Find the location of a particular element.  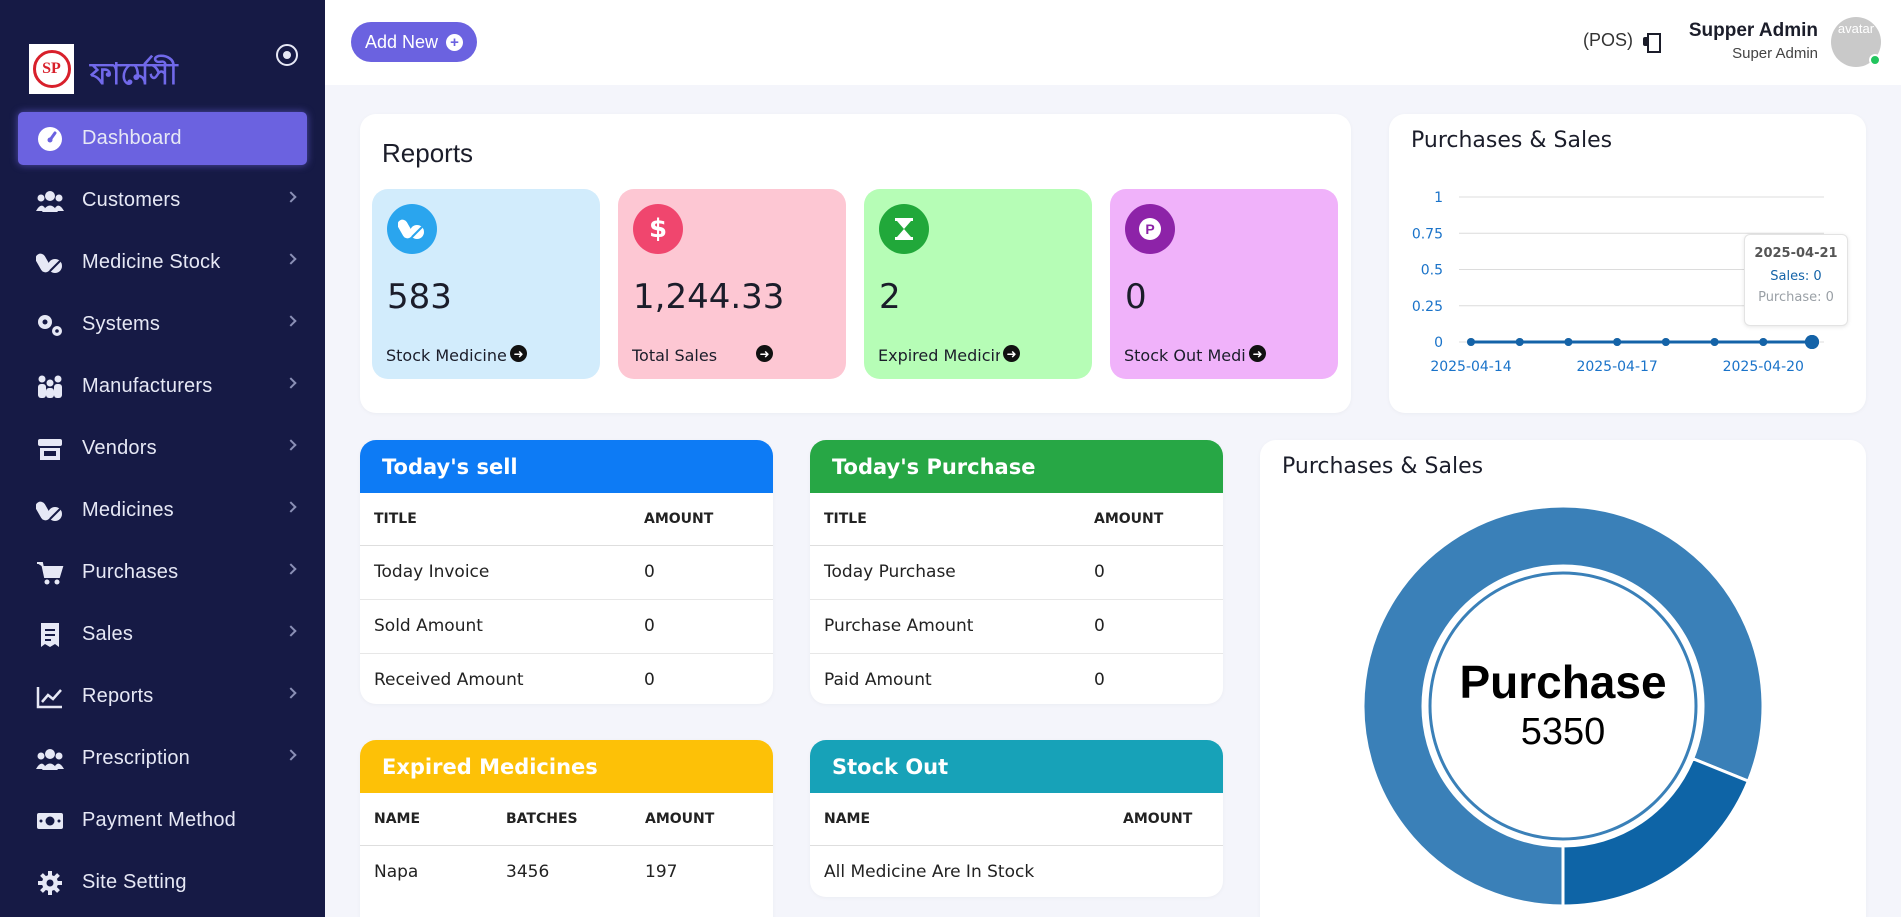

report-tile-stock-out-medicine: P 0 Stock Out Medicine➜ is located at coordinates (1224, 284).